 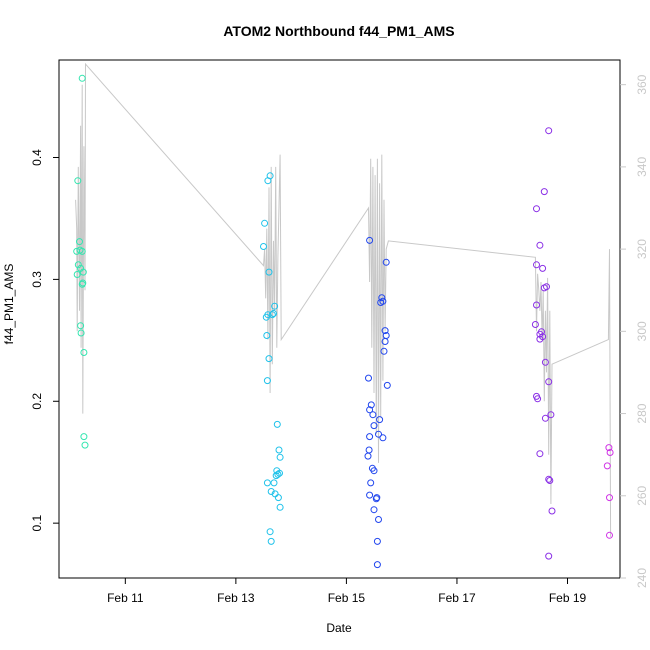 What do you see at coordinates (642, 84) in the screenshot?
I see `right-y-tick-label: 360` at bounding box center [642, 84].